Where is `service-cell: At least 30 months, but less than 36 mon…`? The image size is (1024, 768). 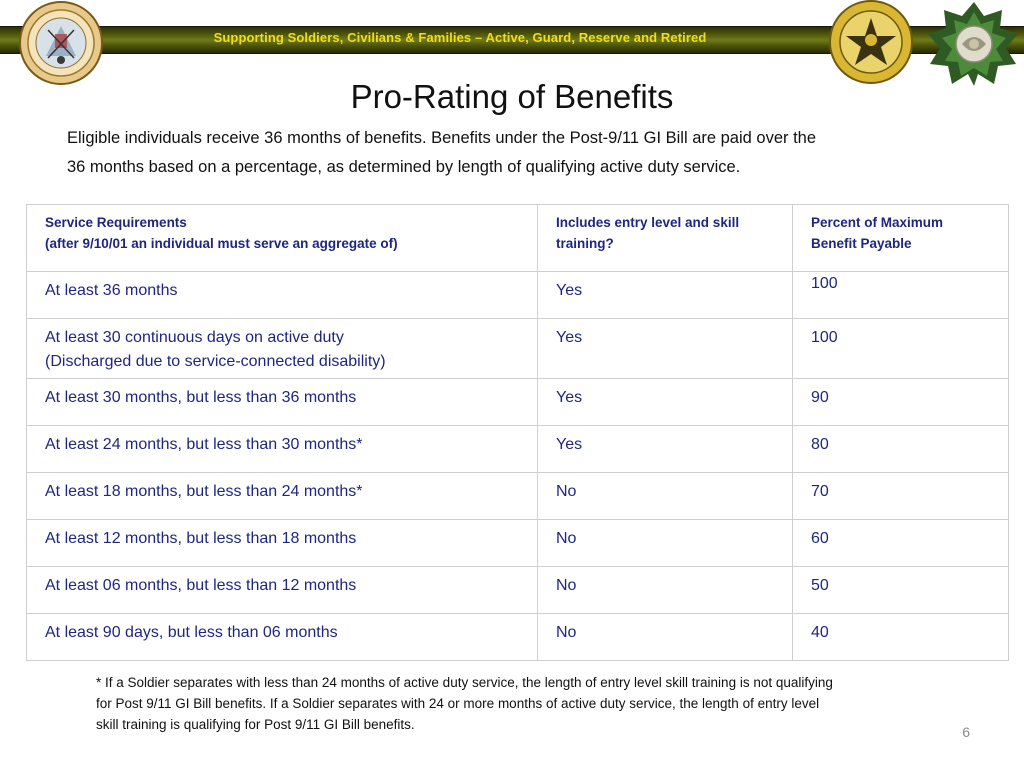
service-cell: At least 30 months, but less than 36 mon… is located at coordinates (282, 402).